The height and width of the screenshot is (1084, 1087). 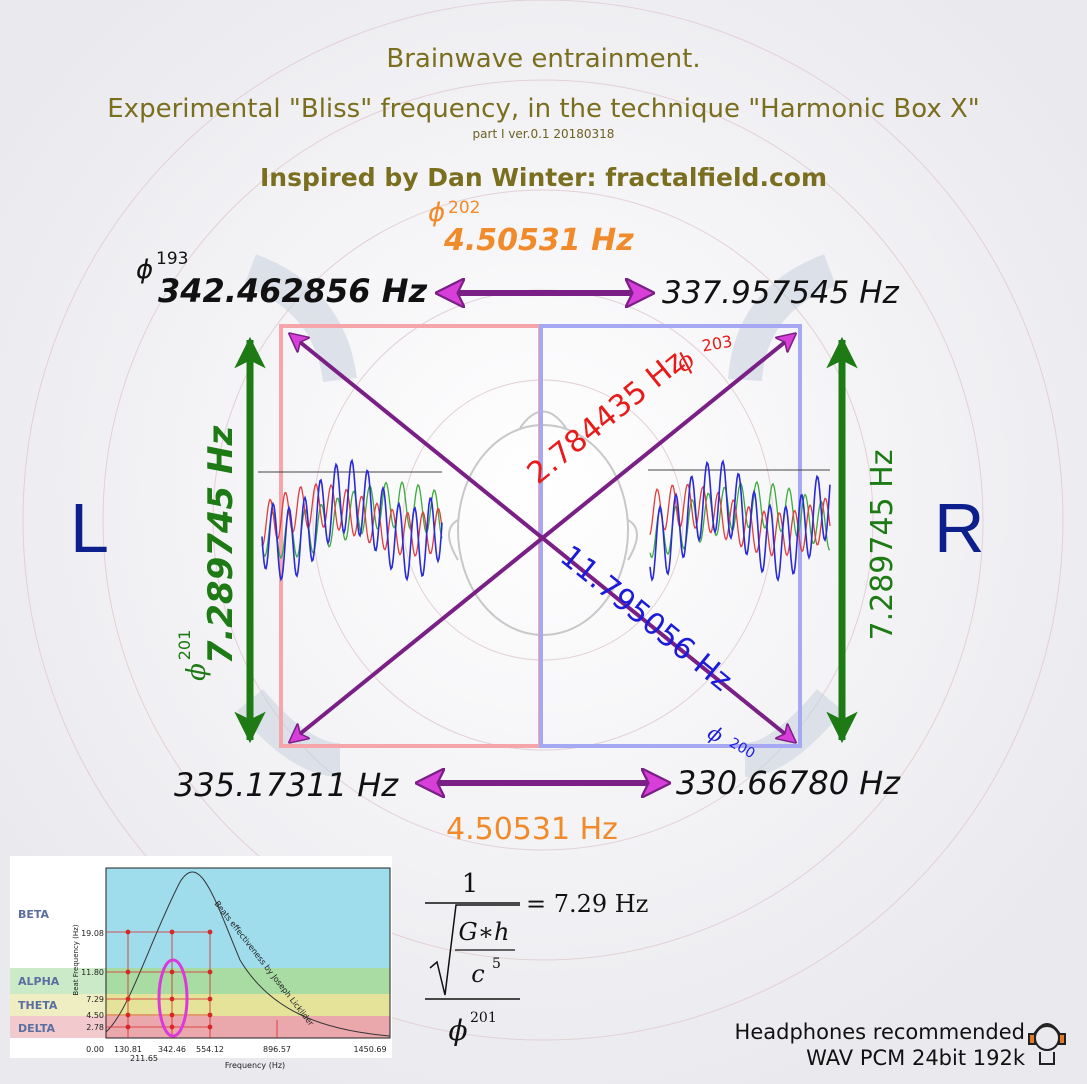 What do you see at coordinates (477, 974) in the screenshot?
I see `sqrt-denominator: c` at bounding box center [477, 974].